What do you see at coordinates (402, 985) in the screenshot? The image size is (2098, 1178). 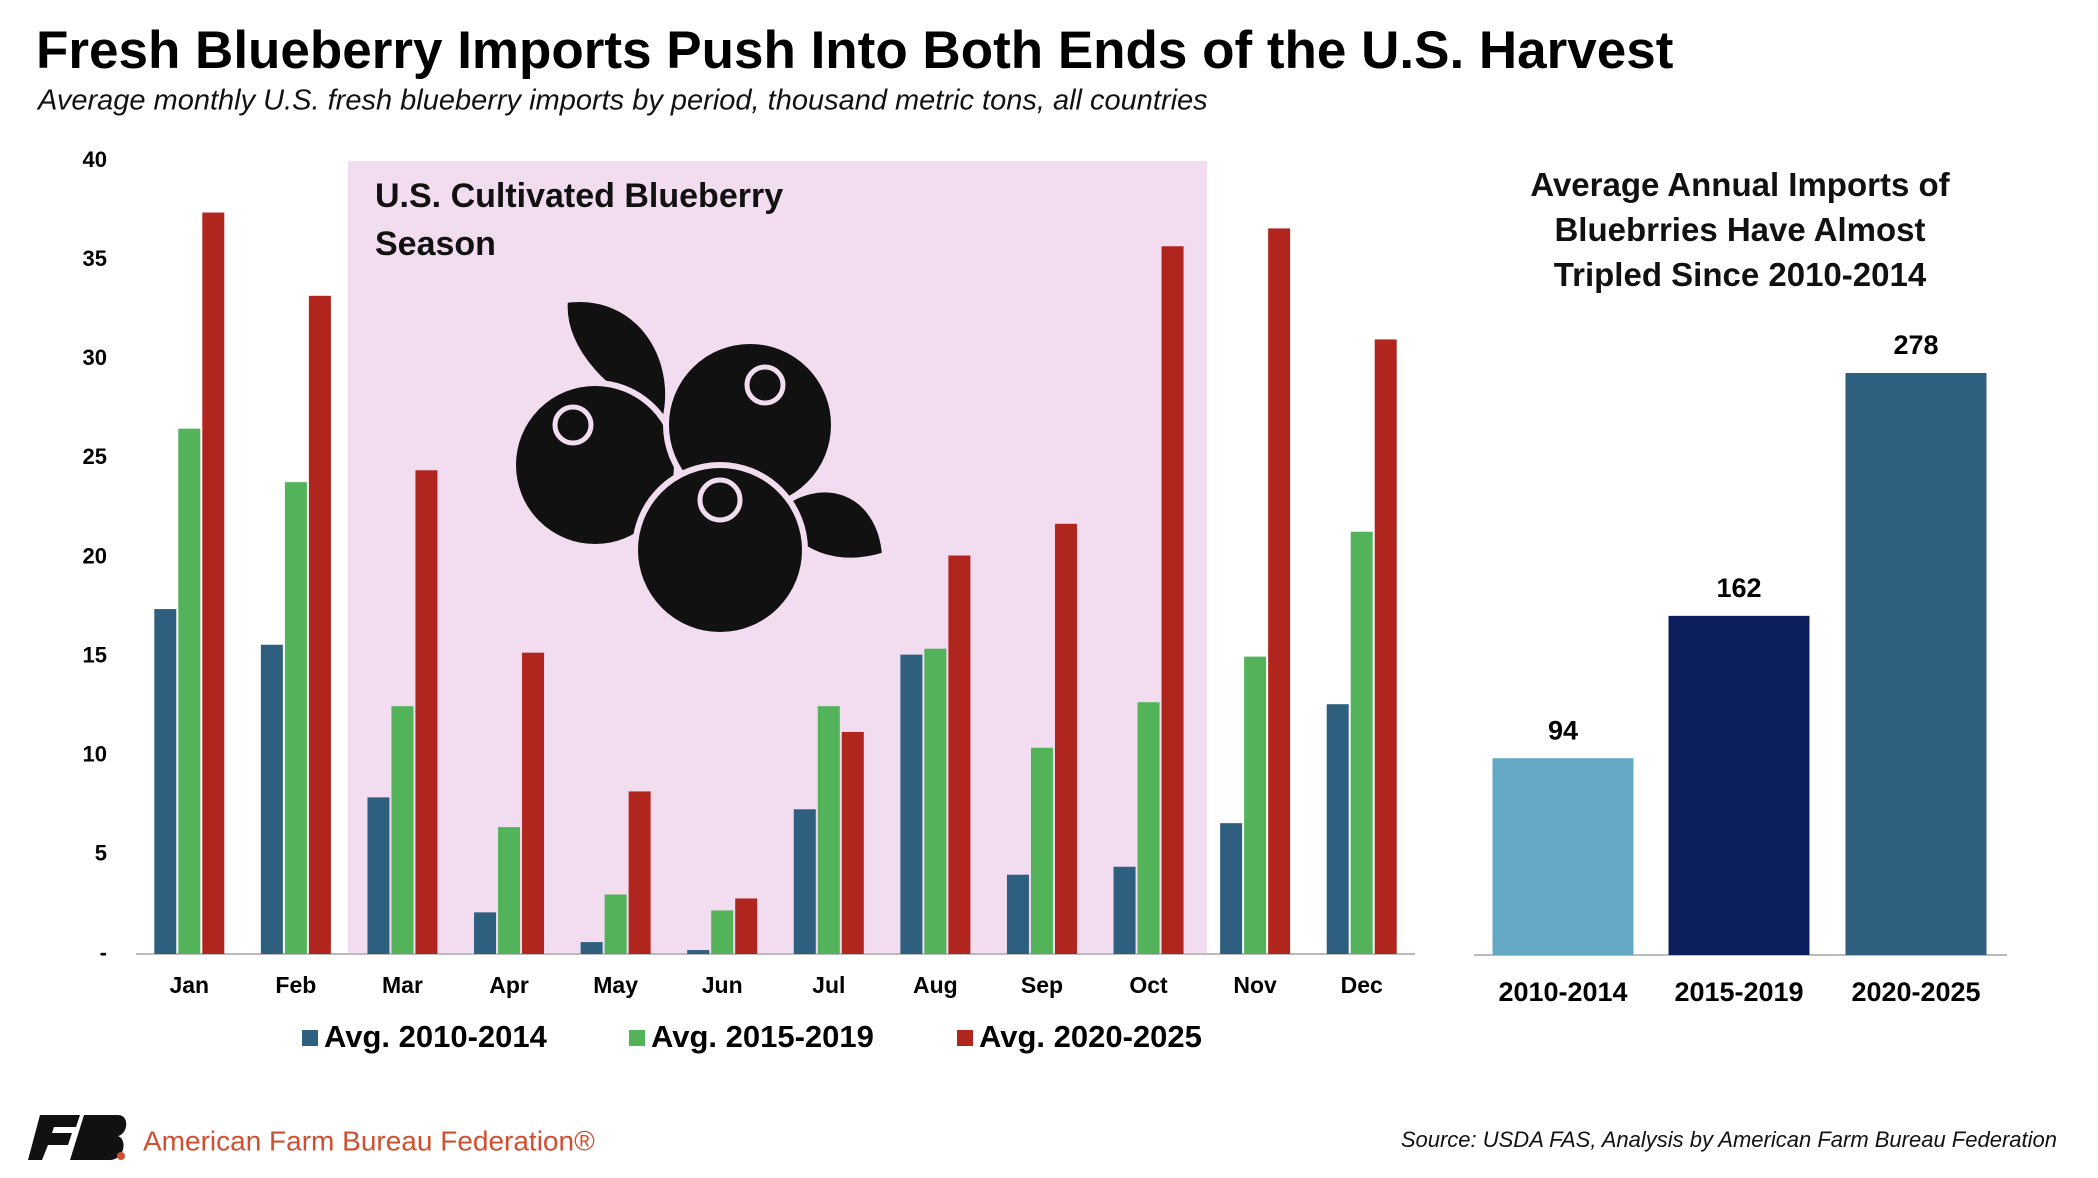 I see `x-tick-label: Mar` at bounding box center [402, 985].